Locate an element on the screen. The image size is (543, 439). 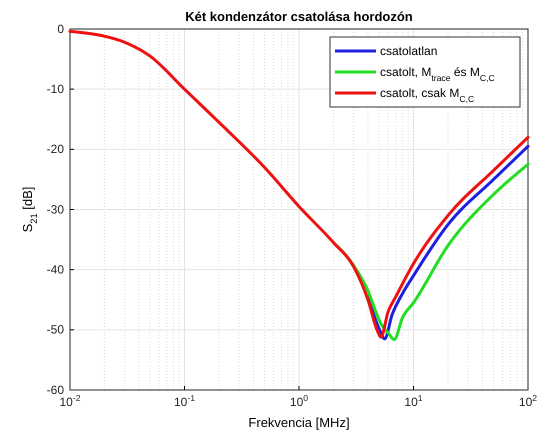
y-tick-label: -30 is located at coordinates (55, 209).